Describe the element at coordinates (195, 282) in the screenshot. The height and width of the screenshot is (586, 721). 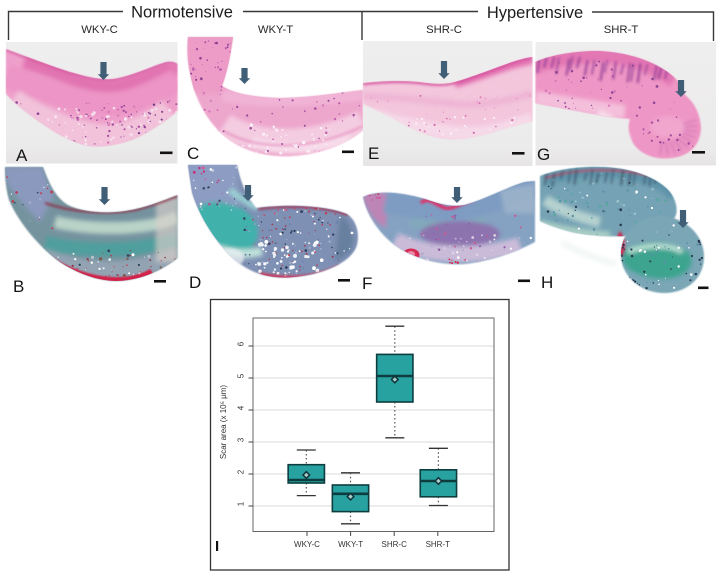
I see `svg-text: D` at that location.